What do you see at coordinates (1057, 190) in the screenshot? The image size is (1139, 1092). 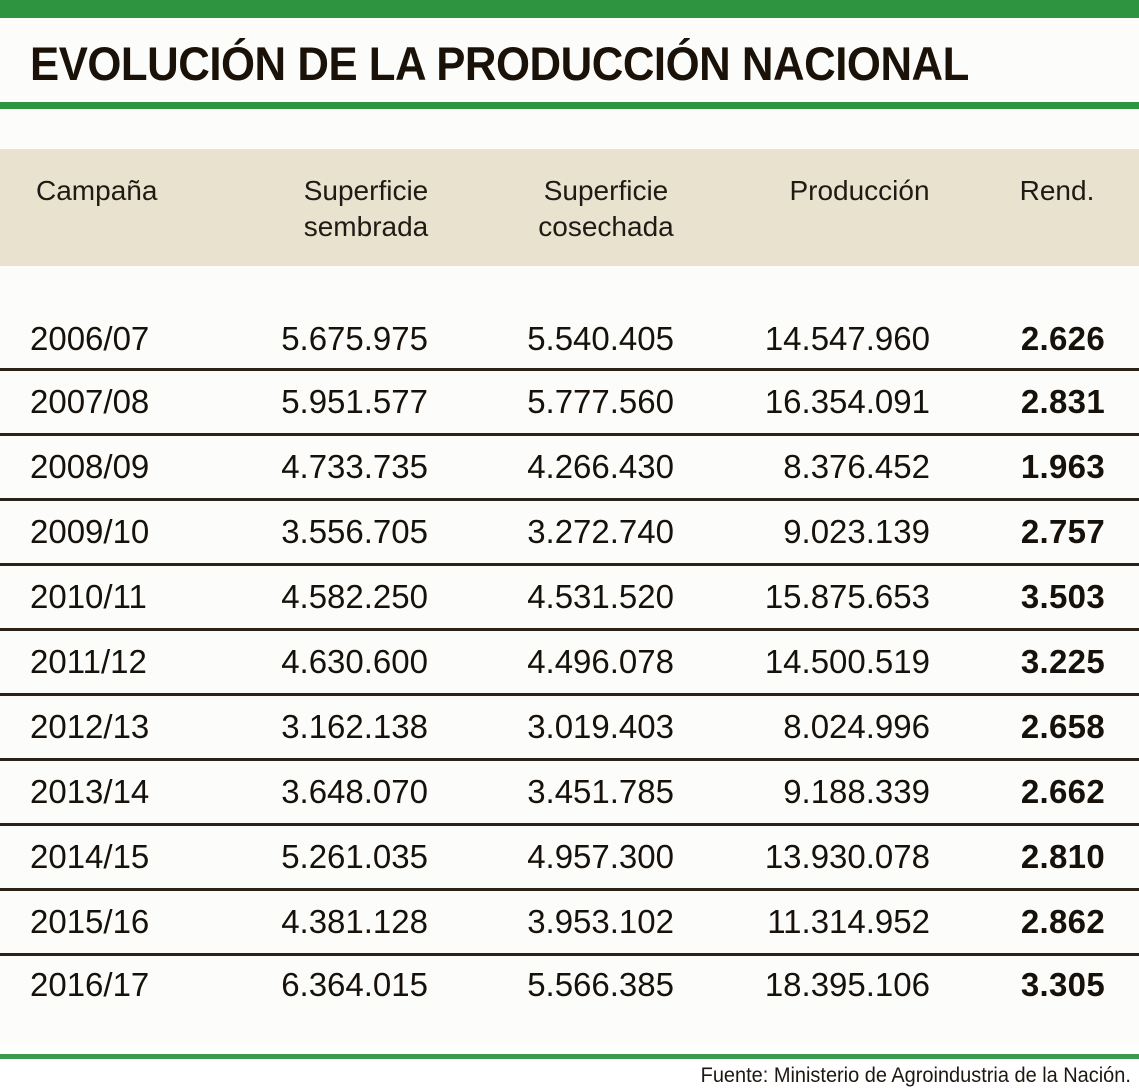 I see `column-header-rend-line1: Rend.` at bounding box center [1057, 190].